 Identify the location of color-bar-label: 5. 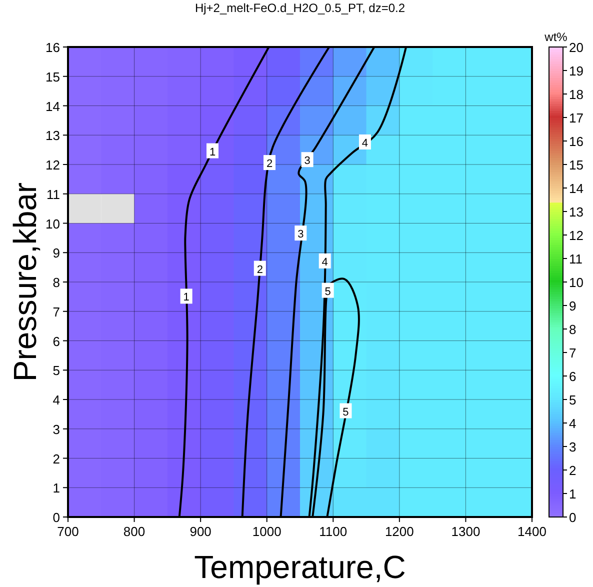
(572, 400).